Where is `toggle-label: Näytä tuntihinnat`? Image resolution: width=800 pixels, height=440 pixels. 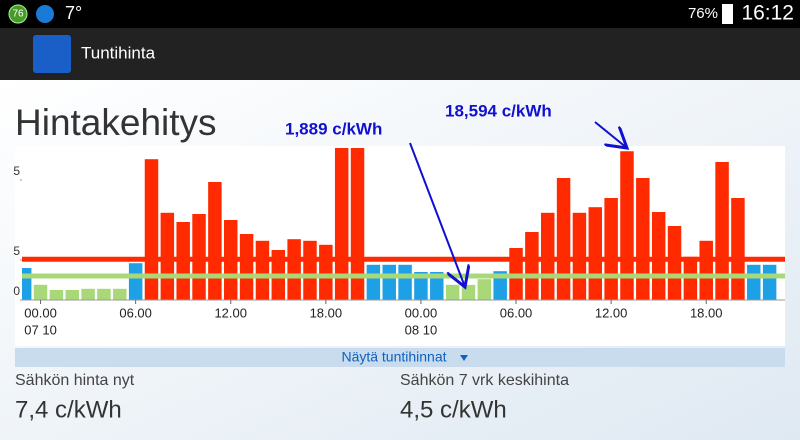 toggle-label: Näytä tuntihinnat is located at coordinates (393, 357).